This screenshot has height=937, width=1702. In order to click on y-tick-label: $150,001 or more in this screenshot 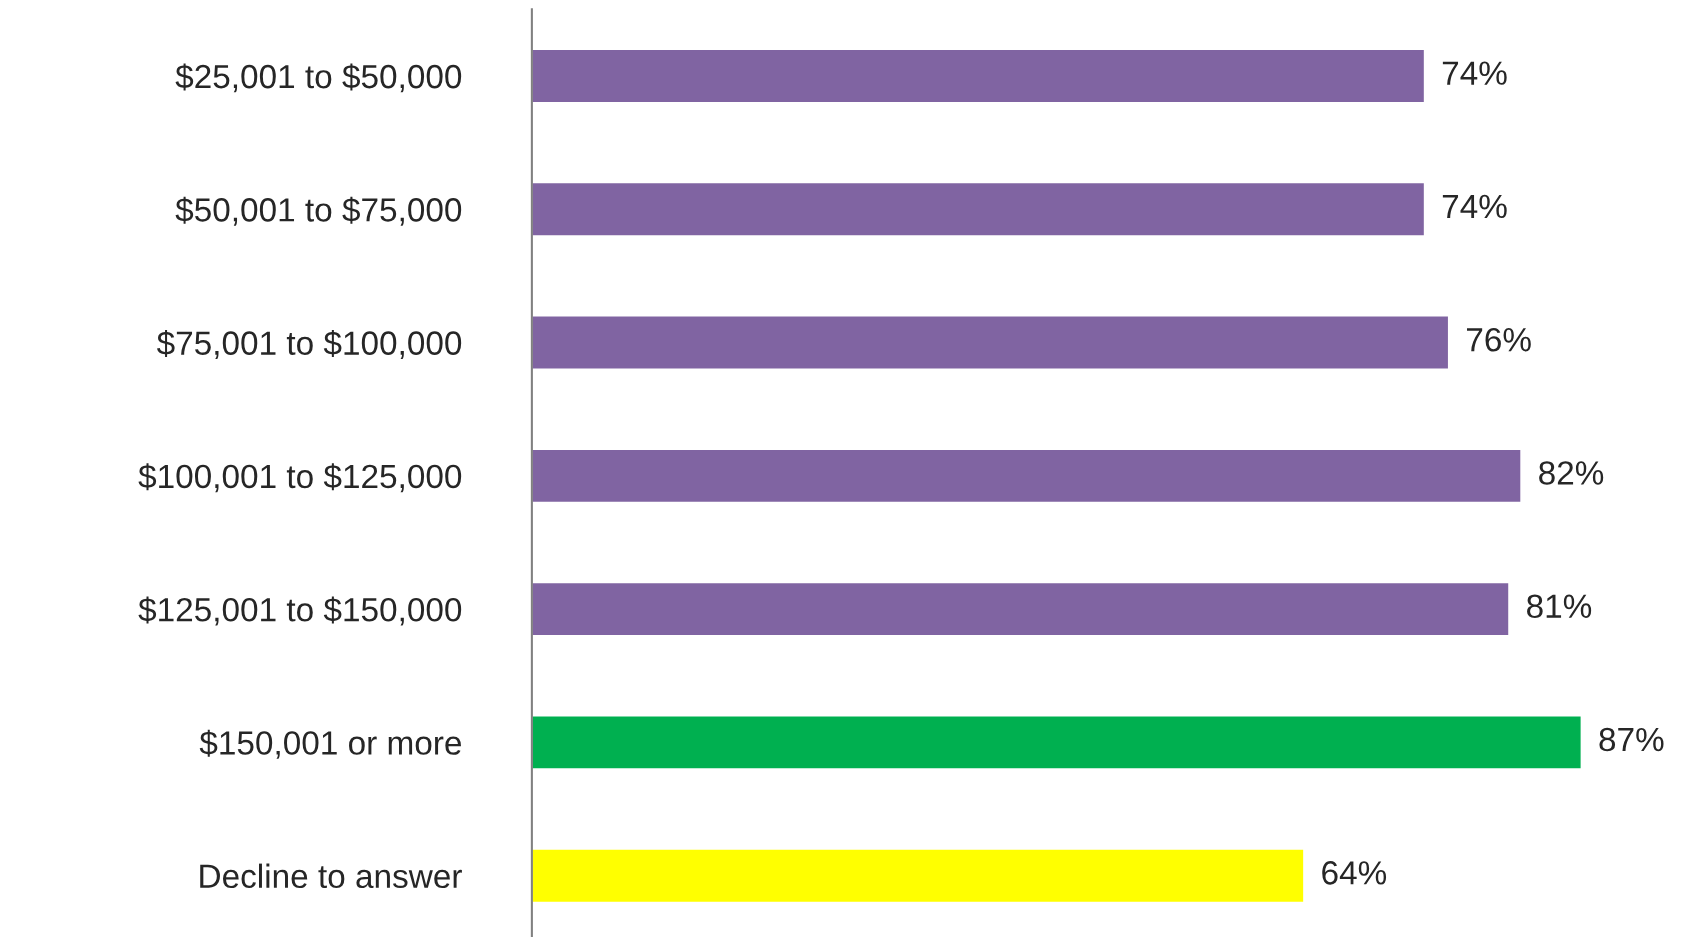, I will do `click(330, 744)`.